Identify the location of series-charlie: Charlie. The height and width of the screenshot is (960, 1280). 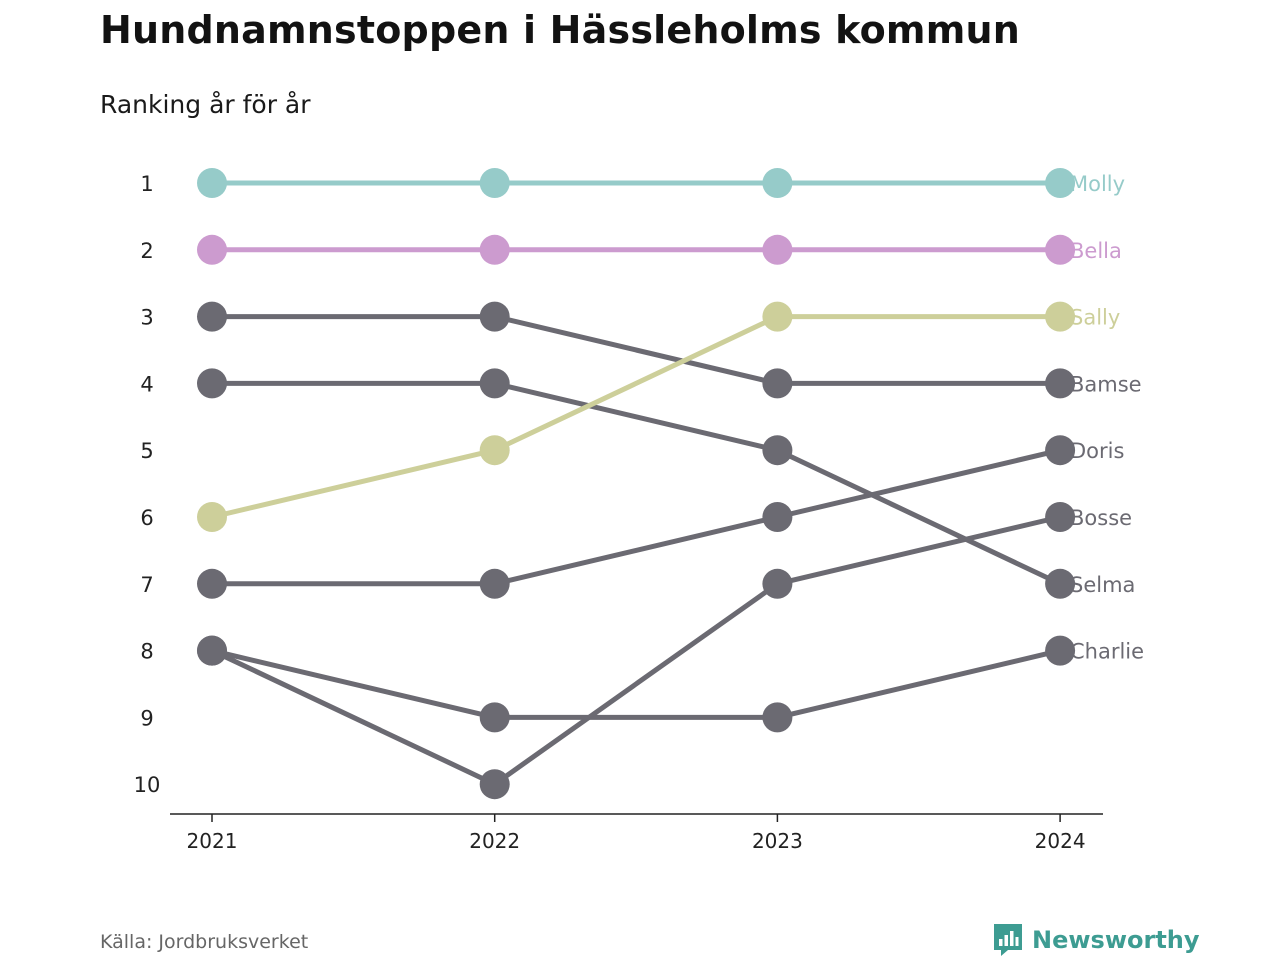
(670, 684).